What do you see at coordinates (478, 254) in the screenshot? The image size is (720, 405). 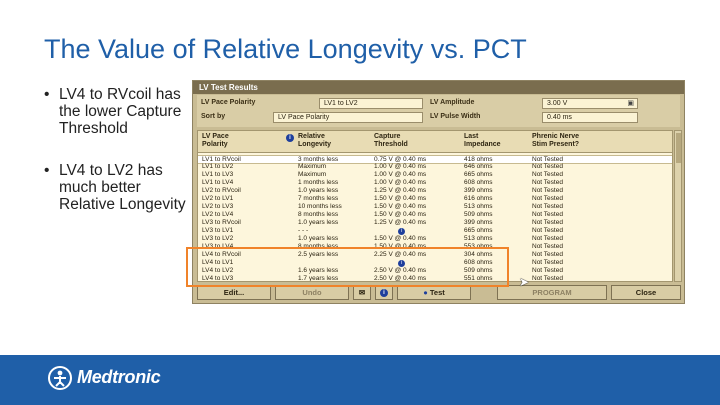 I see `cell-last-impedance: 304 ohms` at bounding box center [478, 254].